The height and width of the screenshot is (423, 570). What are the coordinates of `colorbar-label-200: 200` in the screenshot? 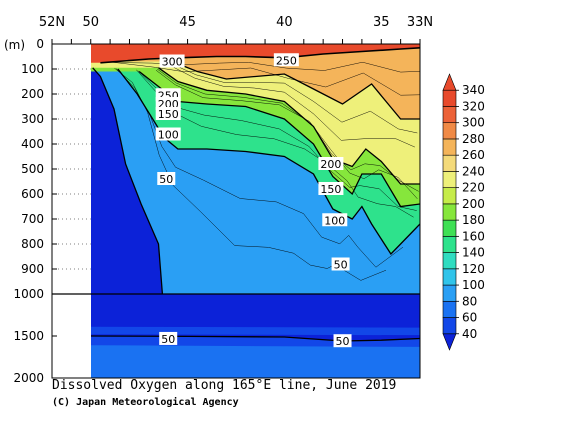 It's located at (473, 204).